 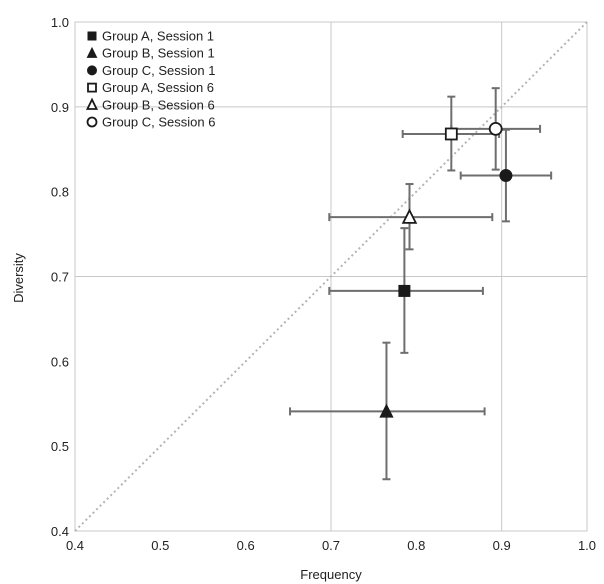 I want to click on data-point-square-open, so click(x=451, y=134).